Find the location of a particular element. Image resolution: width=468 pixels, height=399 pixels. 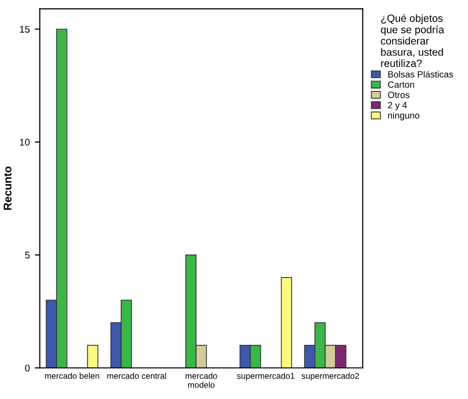

legend-label: Otros is located at coordinates (399, 95).